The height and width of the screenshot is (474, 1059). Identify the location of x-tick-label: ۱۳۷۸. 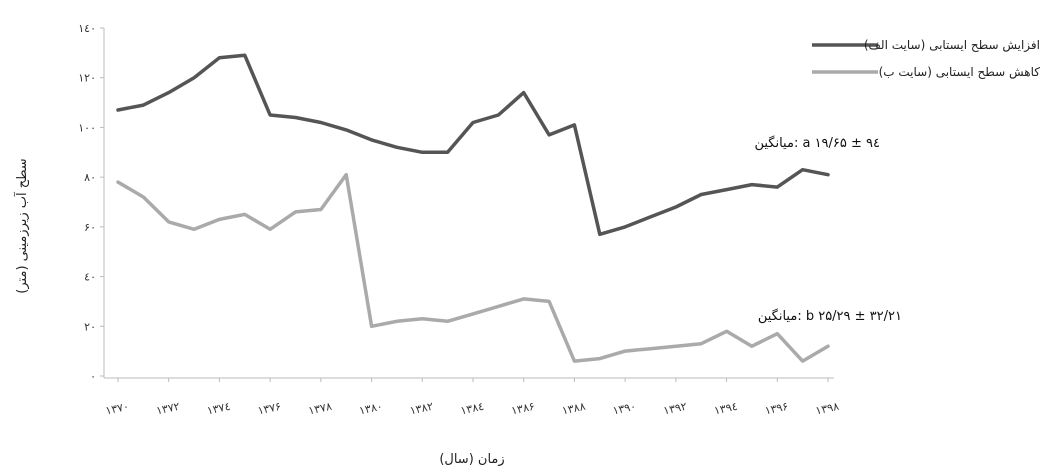
(320, 409).